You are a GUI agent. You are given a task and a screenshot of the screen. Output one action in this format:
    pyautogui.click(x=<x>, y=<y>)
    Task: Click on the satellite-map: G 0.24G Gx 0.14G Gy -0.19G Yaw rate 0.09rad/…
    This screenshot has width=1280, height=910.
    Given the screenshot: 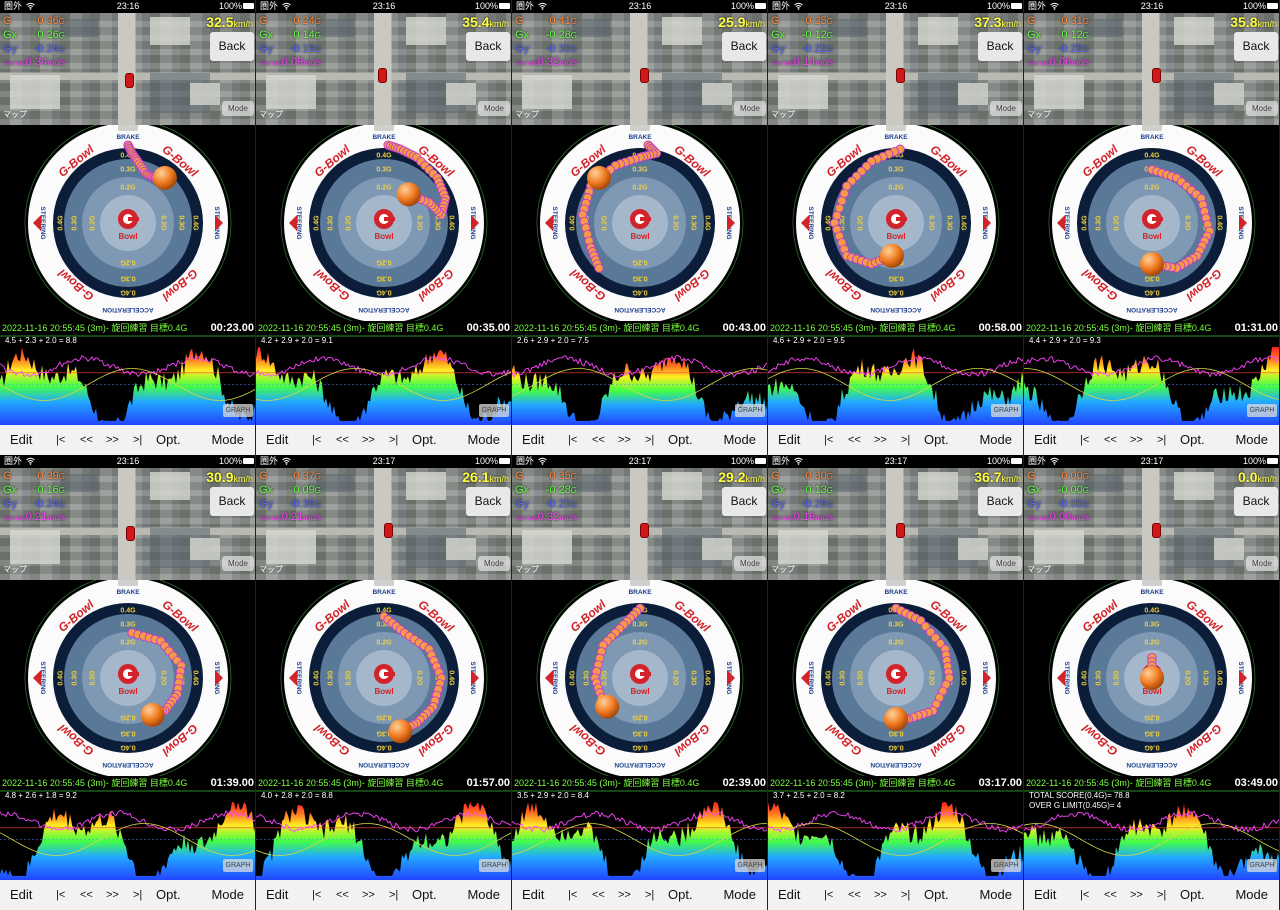 What is the action you would take?
    pyautogui.click(x=383, y=69)
    